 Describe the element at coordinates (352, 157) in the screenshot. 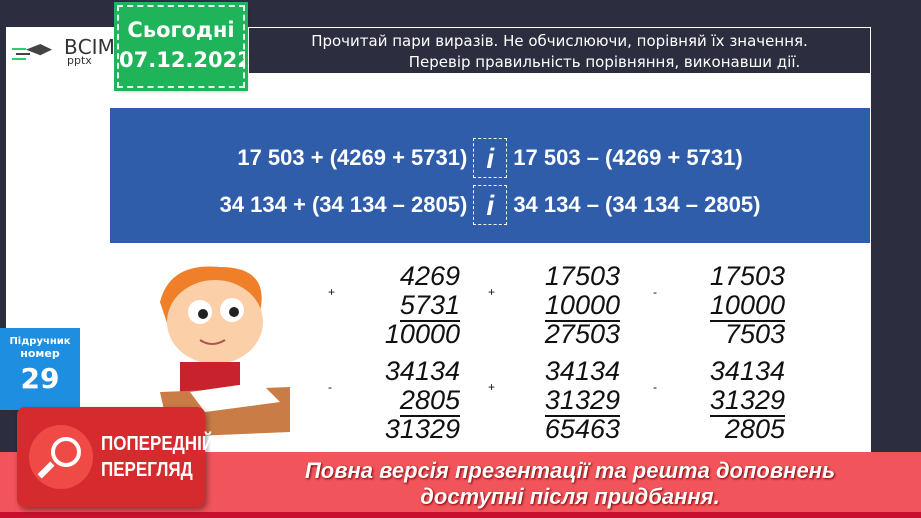

I see `equation-left: 17 503 + (4269 + 5731)` at that location.